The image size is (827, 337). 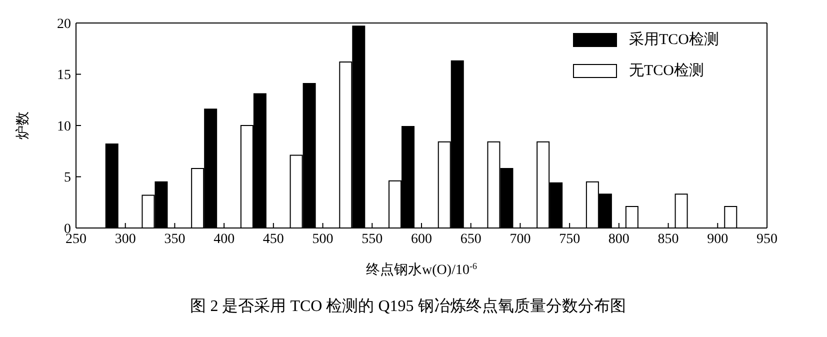 What do you see at coordinates (224, 239) in the screenshot?
I see `x-tick-label: 400` at bounding box center [224, 239].